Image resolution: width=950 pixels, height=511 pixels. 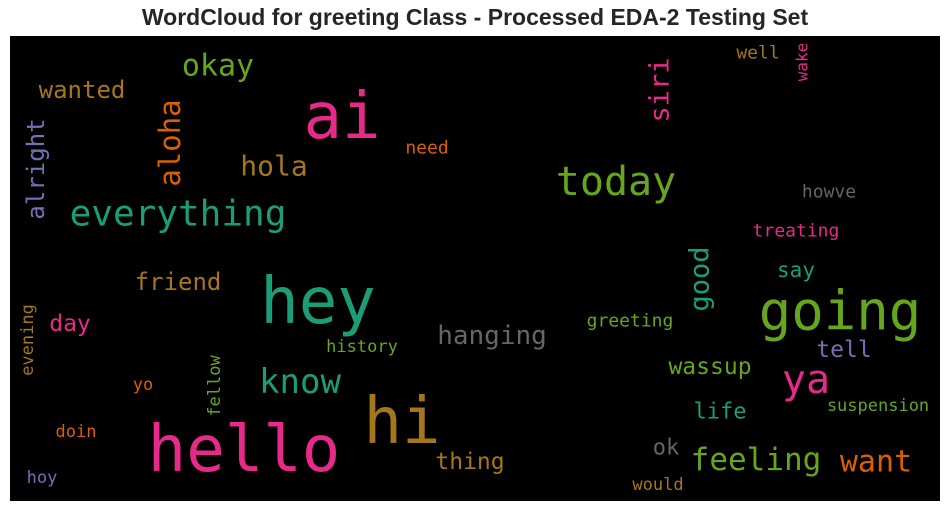 What do you see at coordinates (660, 89) in the screenshot?
I see `word-siri: siri` at bounding box center [660, 89].